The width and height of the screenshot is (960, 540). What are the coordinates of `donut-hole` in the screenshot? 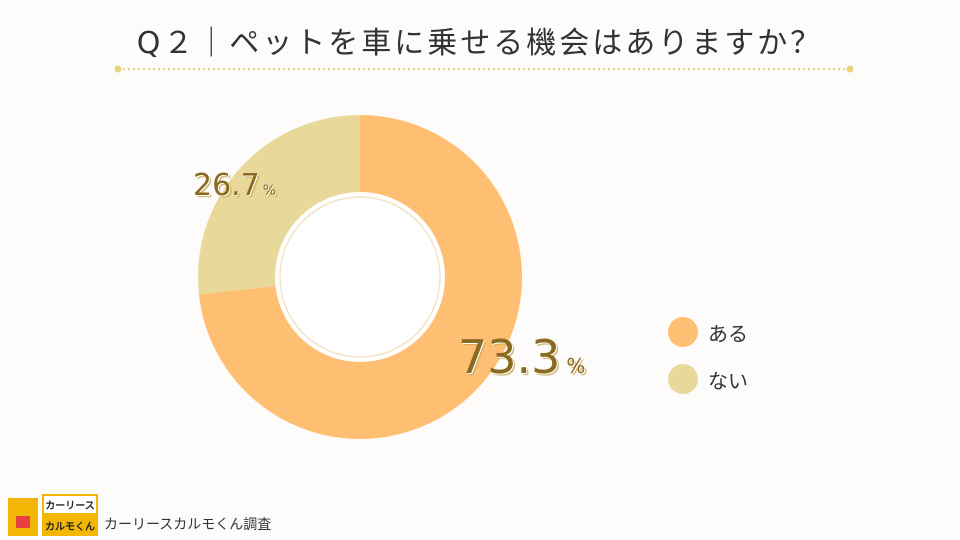 It's located at (360, 277).